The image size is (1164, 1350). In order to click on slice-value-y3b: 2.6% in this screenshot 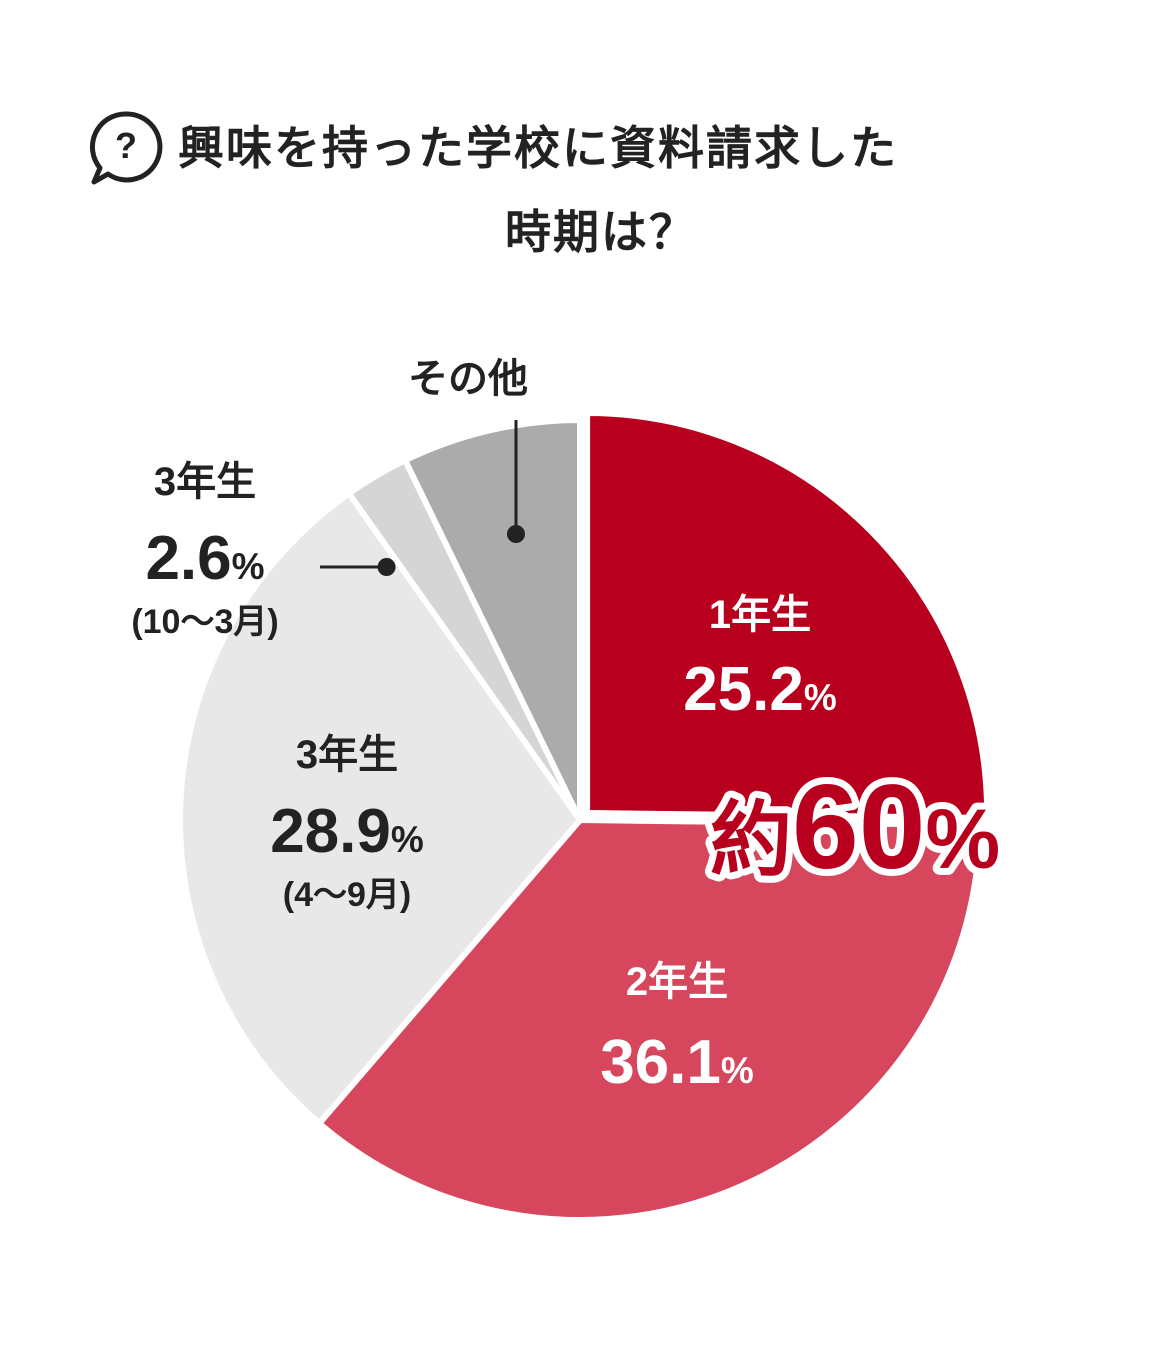, I will do `click(204, 558)`.